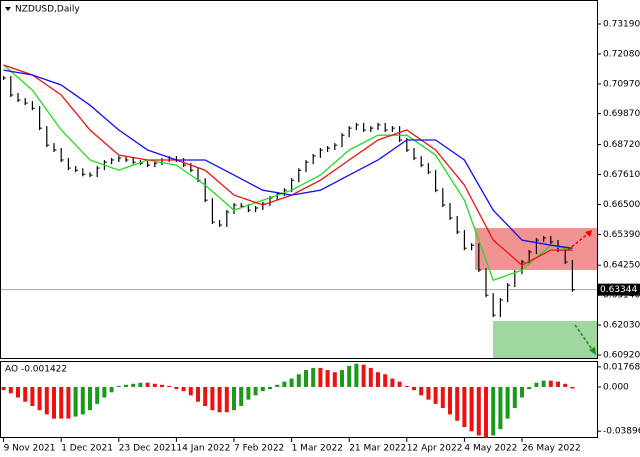 This screenshot has width=640, height=457. Describe the element at coordinates (621, 235) in the screenshot. I see `y-tick-label: 0.65390` at that location.